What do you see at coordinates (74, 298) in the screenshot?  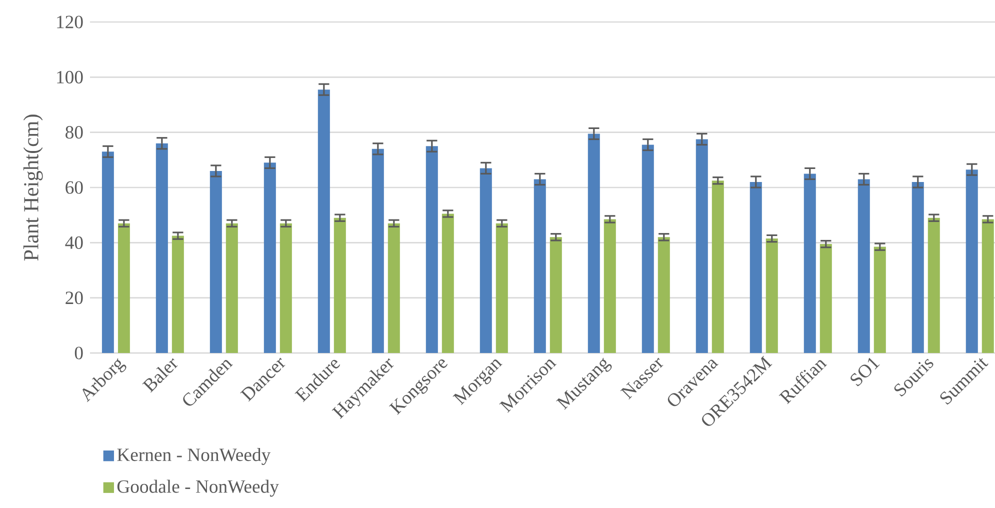 I see `y-tick-label: 20` at bounding box center [74, 298].